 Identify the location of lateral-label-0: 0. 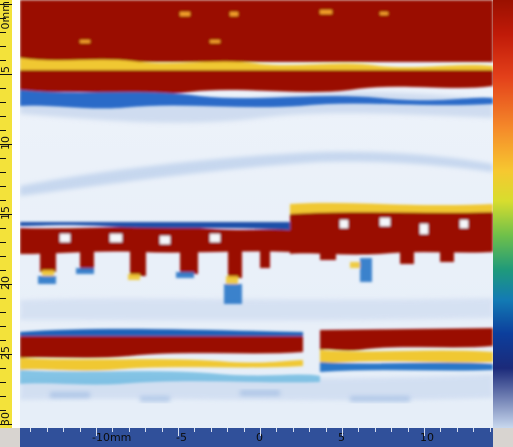
(259, 437).